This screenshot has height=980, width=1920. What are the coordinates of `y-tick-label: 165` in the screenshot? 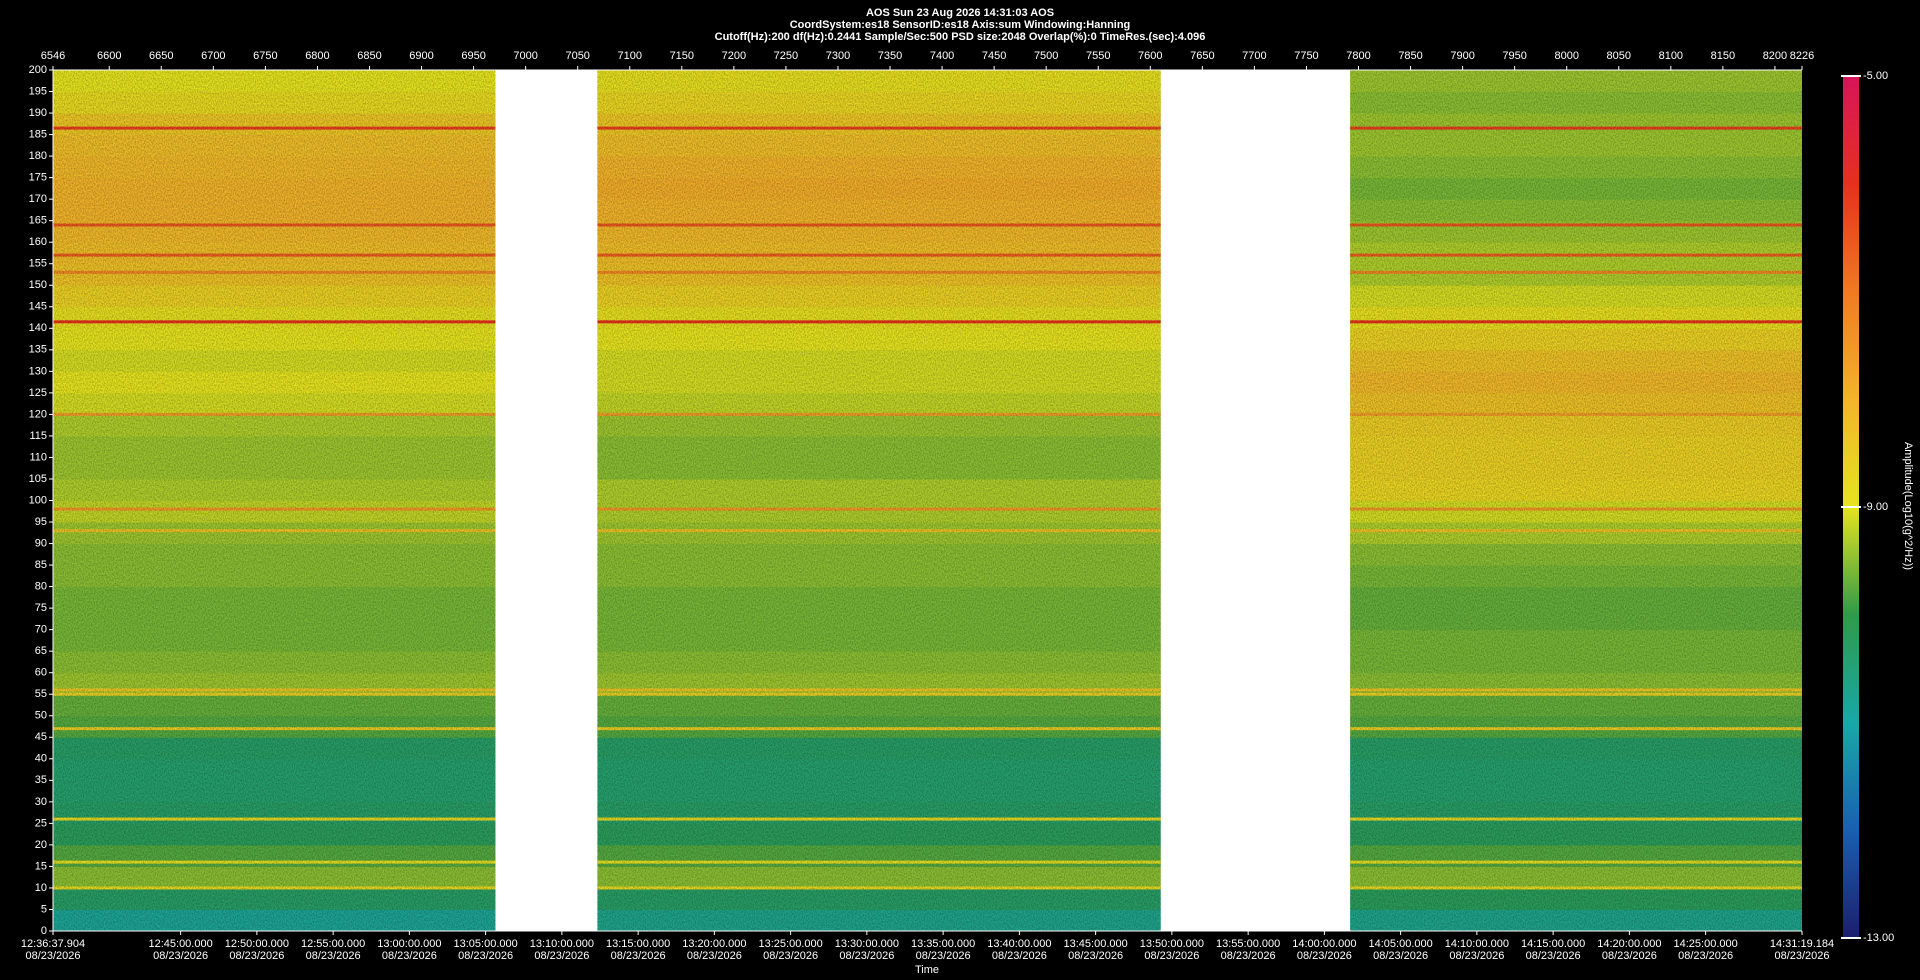 It's located at (38, 221).